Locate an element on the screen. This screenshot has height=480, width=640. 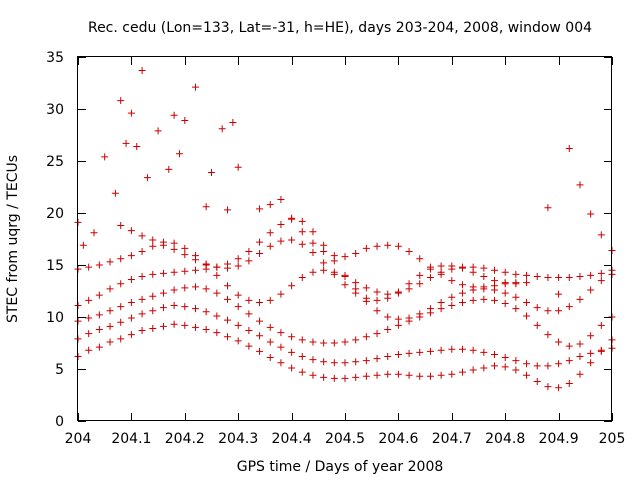
y-axis-label: STEC from uqrg / TECUs is located at coordinates (13, 239).